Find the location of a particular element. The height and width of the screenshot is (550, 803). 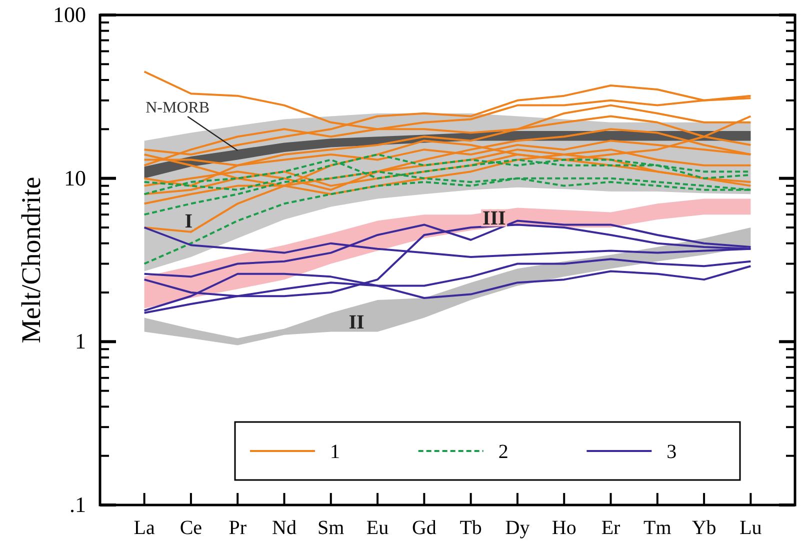

x-tick-label: Er is located at coordinates (611, 528).